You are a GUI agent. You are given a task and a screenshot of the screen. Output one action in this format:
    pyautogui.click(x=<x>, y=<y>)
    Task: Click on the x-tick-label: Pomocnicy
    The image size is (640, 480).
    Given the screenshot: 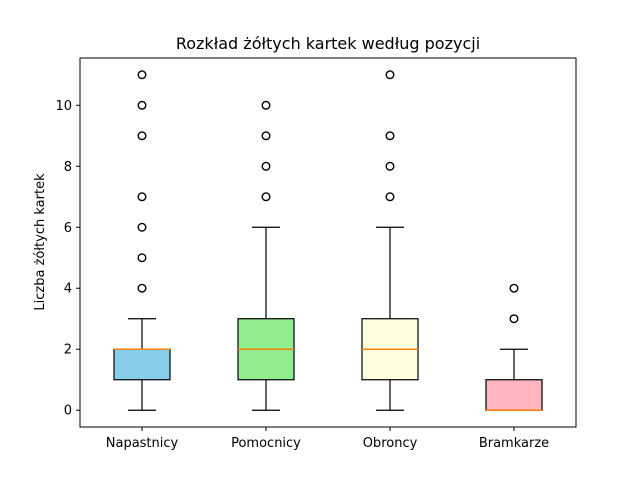 What is the action you would take?
    pyautogui.click(x=266, y=443)
    